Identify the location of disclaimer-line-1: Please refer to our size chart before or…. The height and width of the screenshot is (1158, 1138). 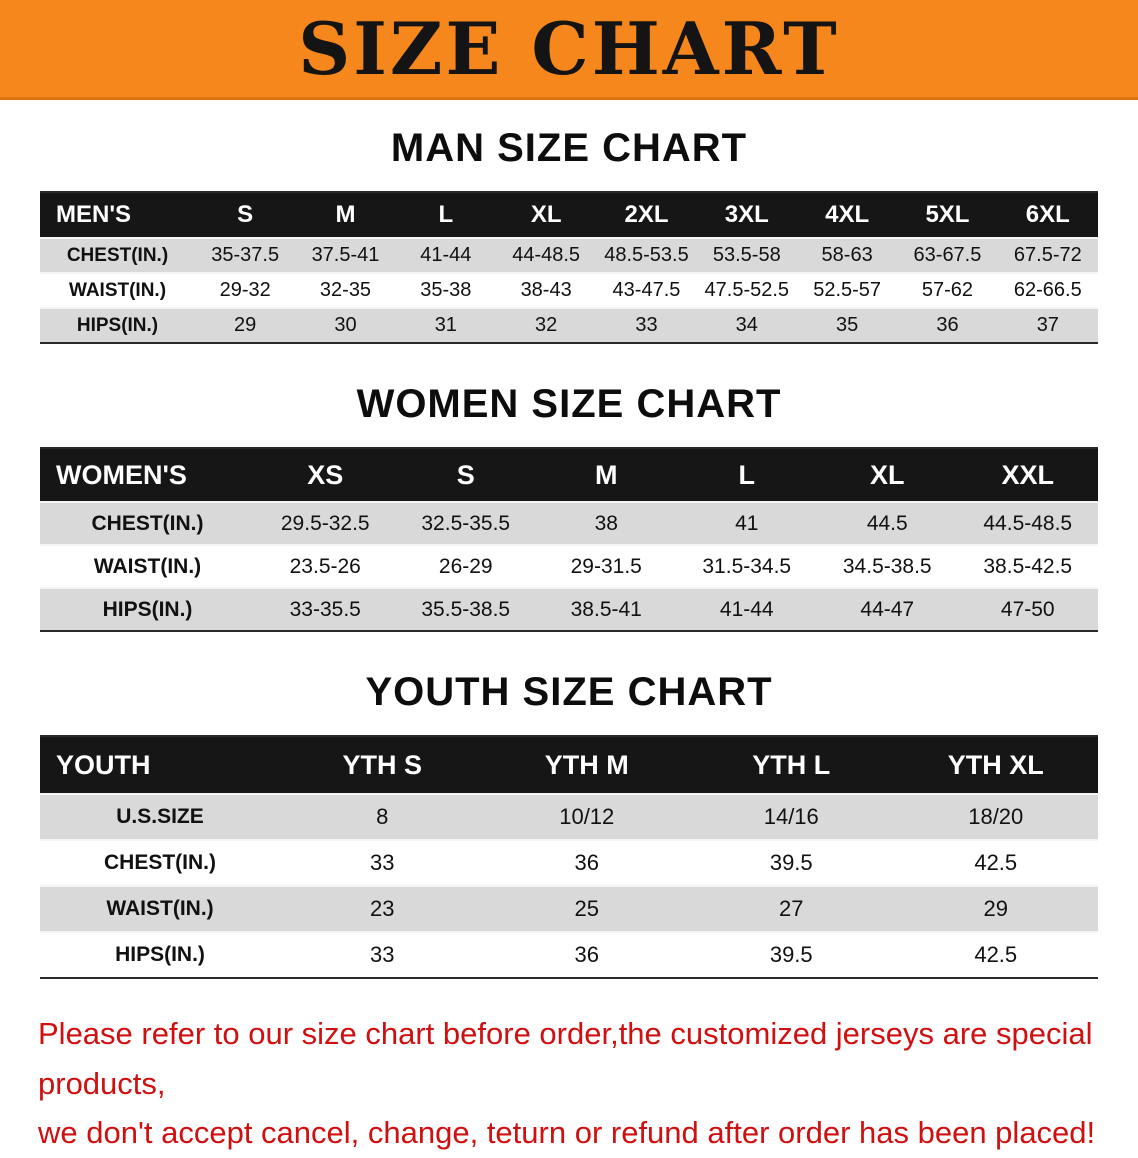
(565, 1058).